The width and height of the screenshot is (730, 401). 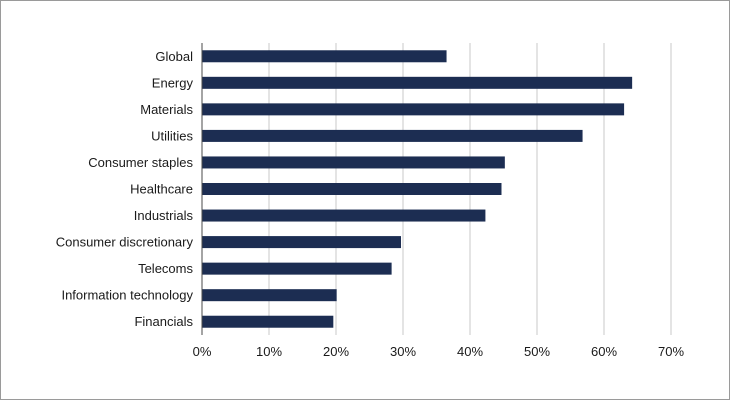 What do you see at coordinates (671, 351) in the screenshot?
I see `x-tick-label: 70%` at bounding box center [671, 351].